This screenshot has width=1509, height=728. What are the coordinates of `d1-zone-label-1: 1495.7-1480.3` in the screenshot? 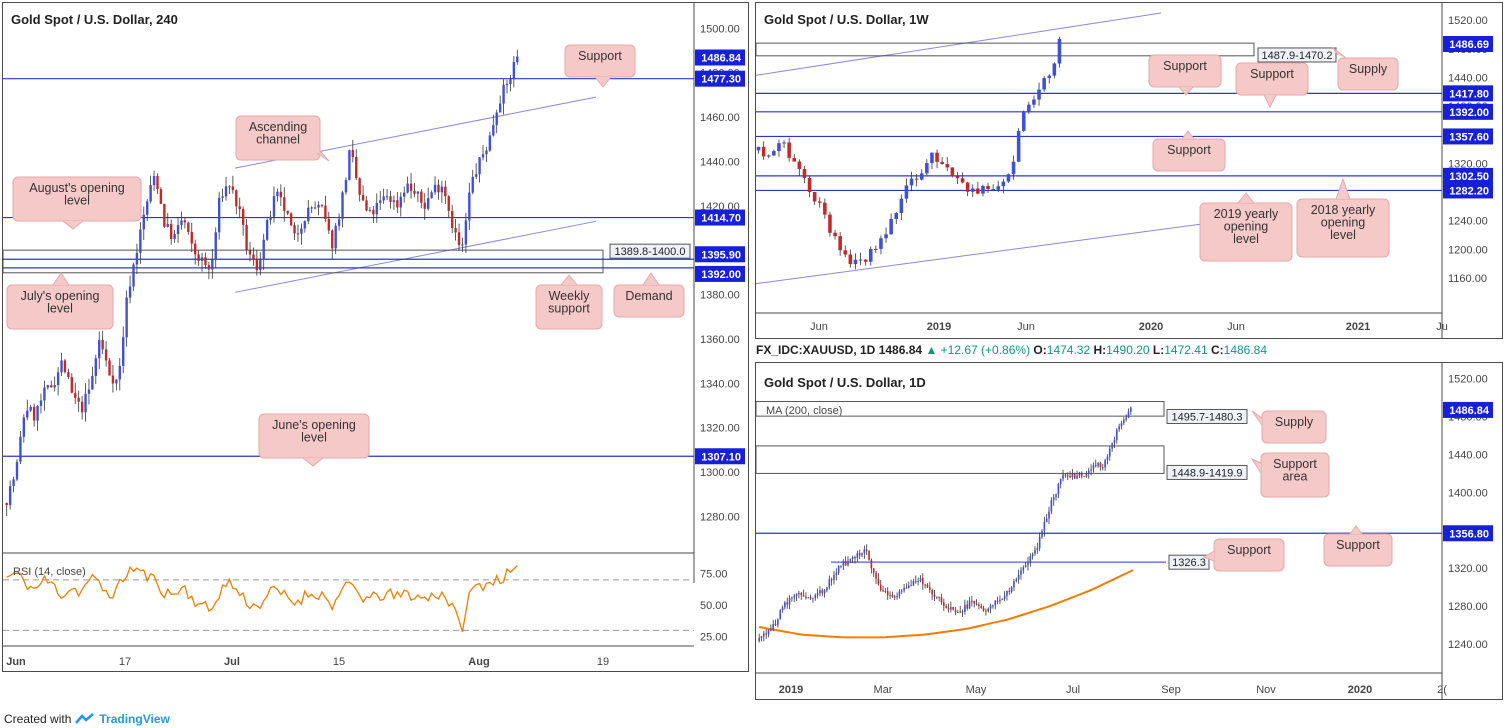 It's located at (1207, 417).